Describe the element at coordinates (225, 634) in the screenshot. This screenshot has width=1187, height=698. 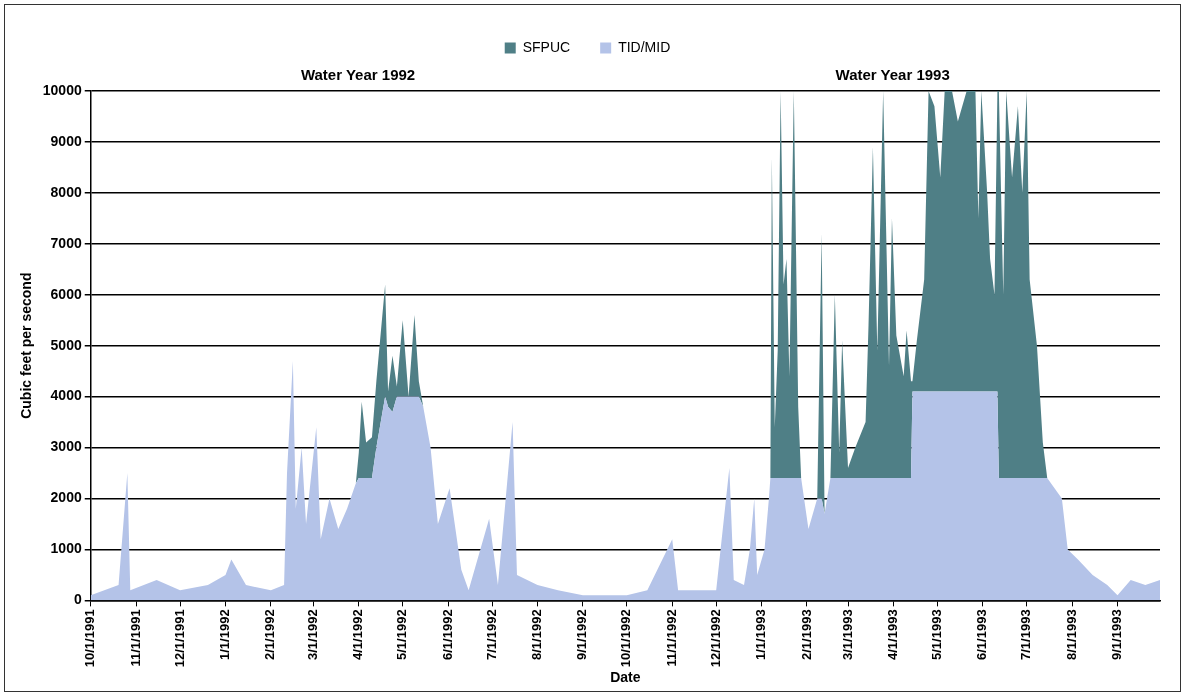
I see `x-tick-label: 1/1/1992` at that location.